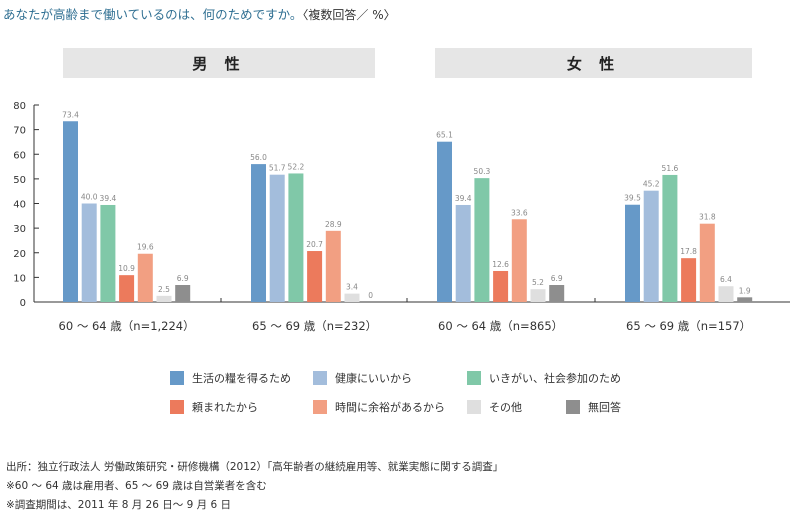 This screenshot has width=790, height=520. I want to click on legend-label: 生活の糧を得るため, so click(241, 378).